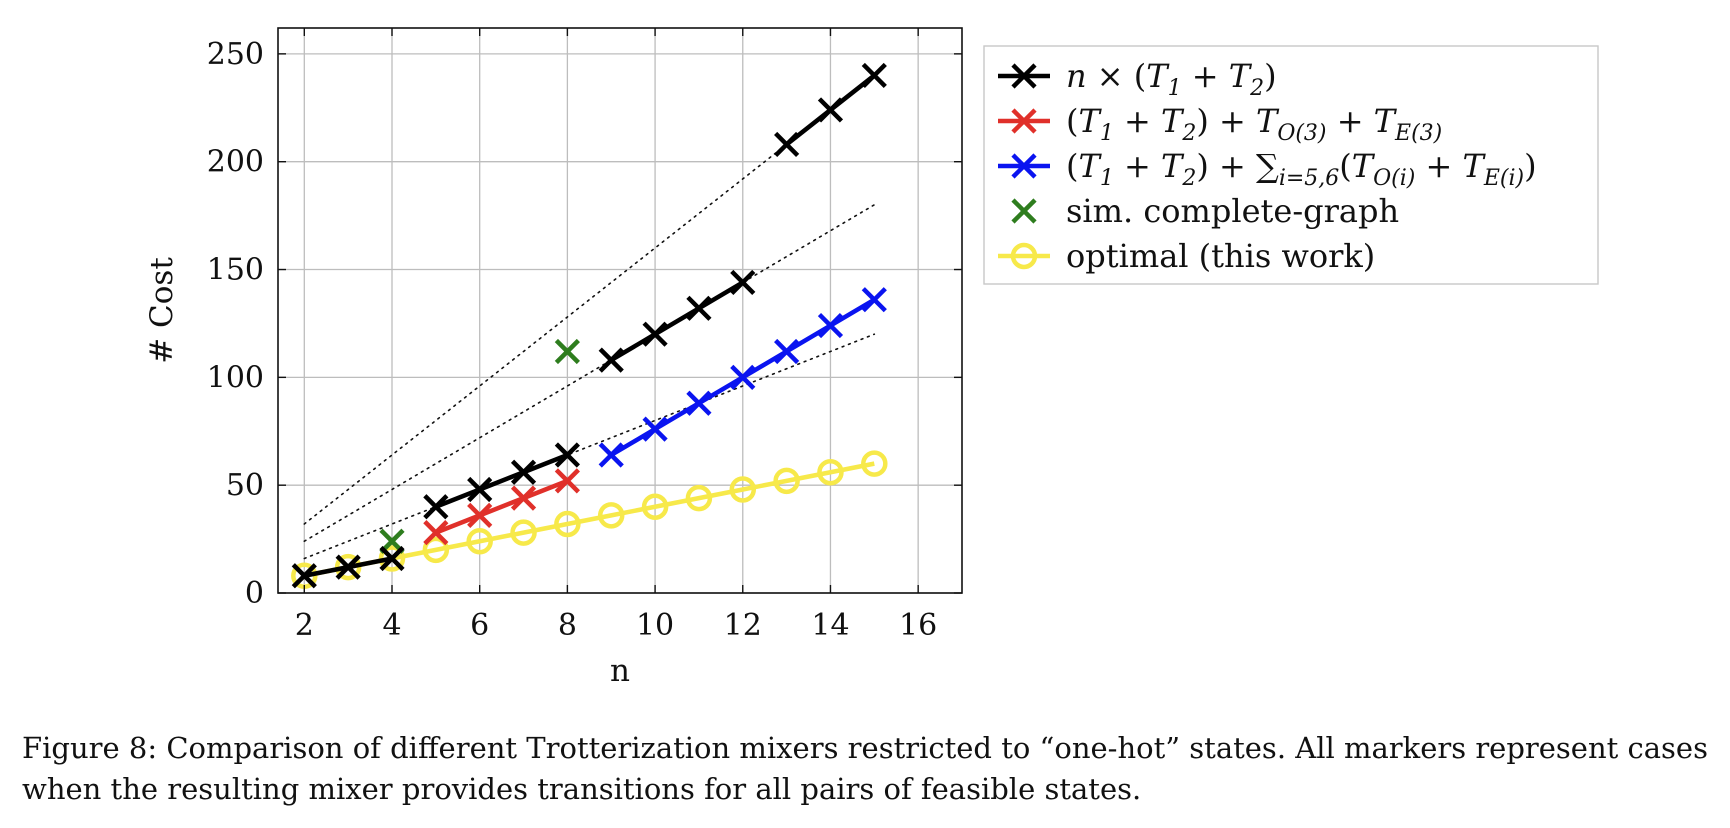  Describe the element at coordinates (655, 625) in the screenshot. I see `x-tick-label: 10` at that location.